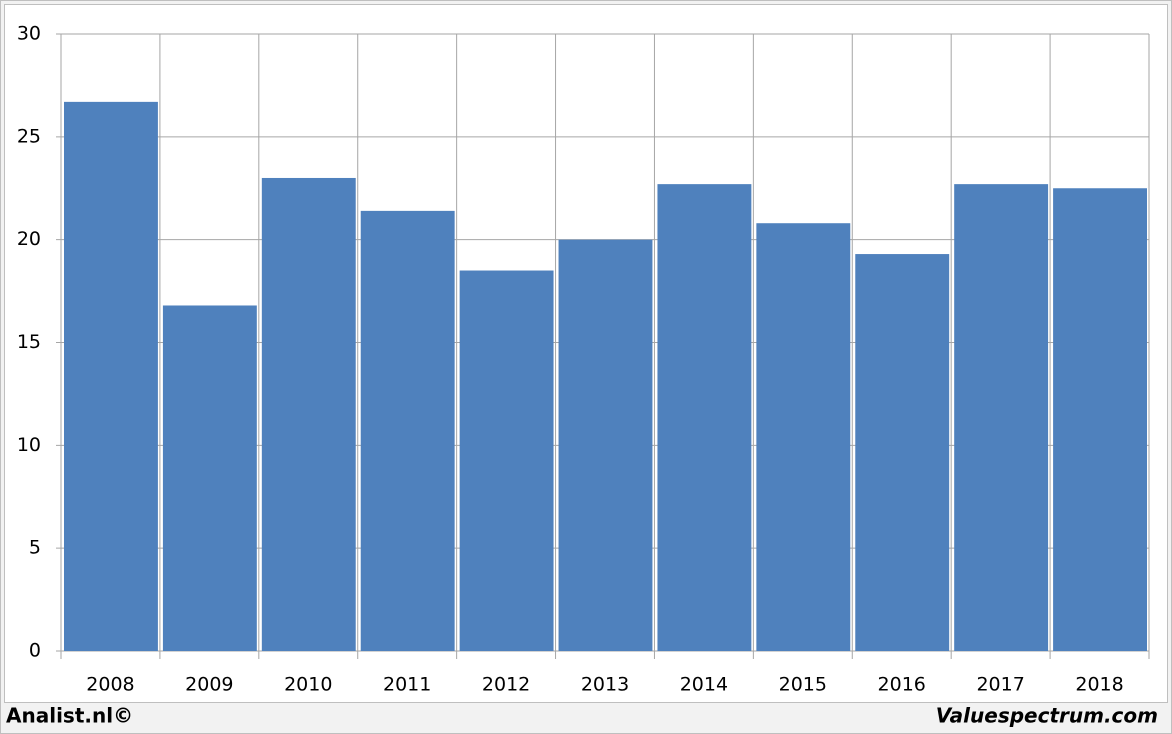  What do you see at coordinates (29, 34) in the screenshot?
I see `y-tick-label: 30` at bounding box center [29, 34].